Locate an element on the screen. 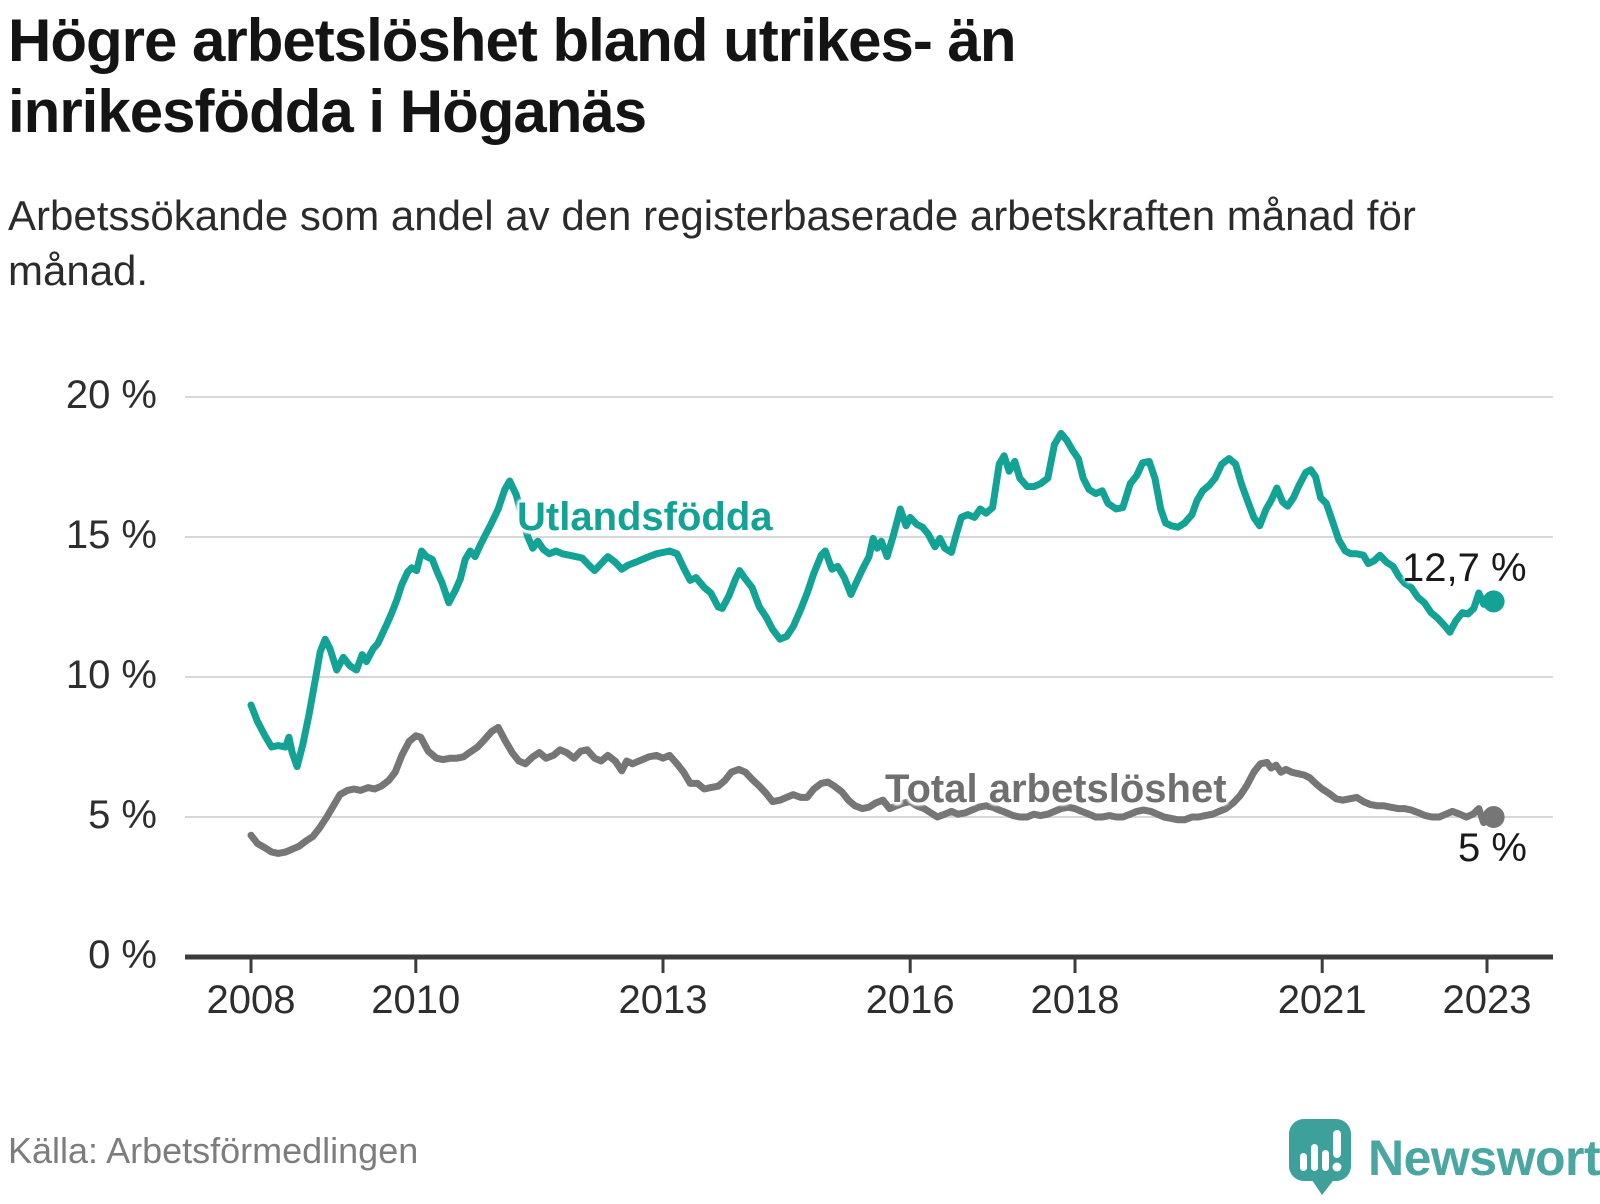  y-axis-label-15: 15 % is located at coordinates (111, 535).